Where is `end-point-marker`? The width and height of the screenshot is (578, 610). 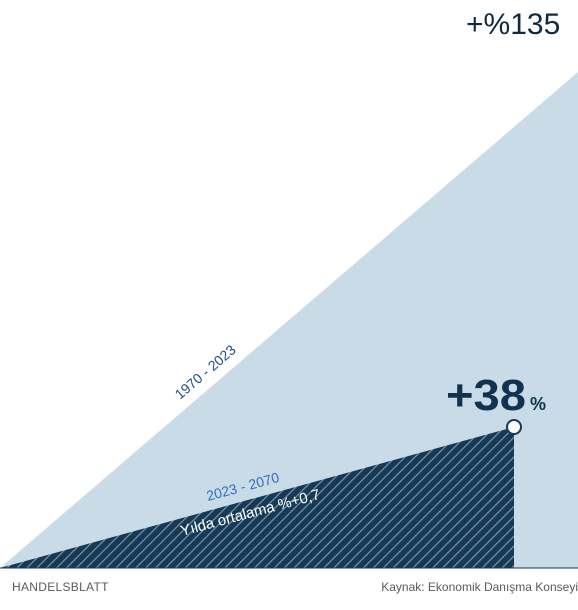 end-point-marker is located at coordinates (514, 427).